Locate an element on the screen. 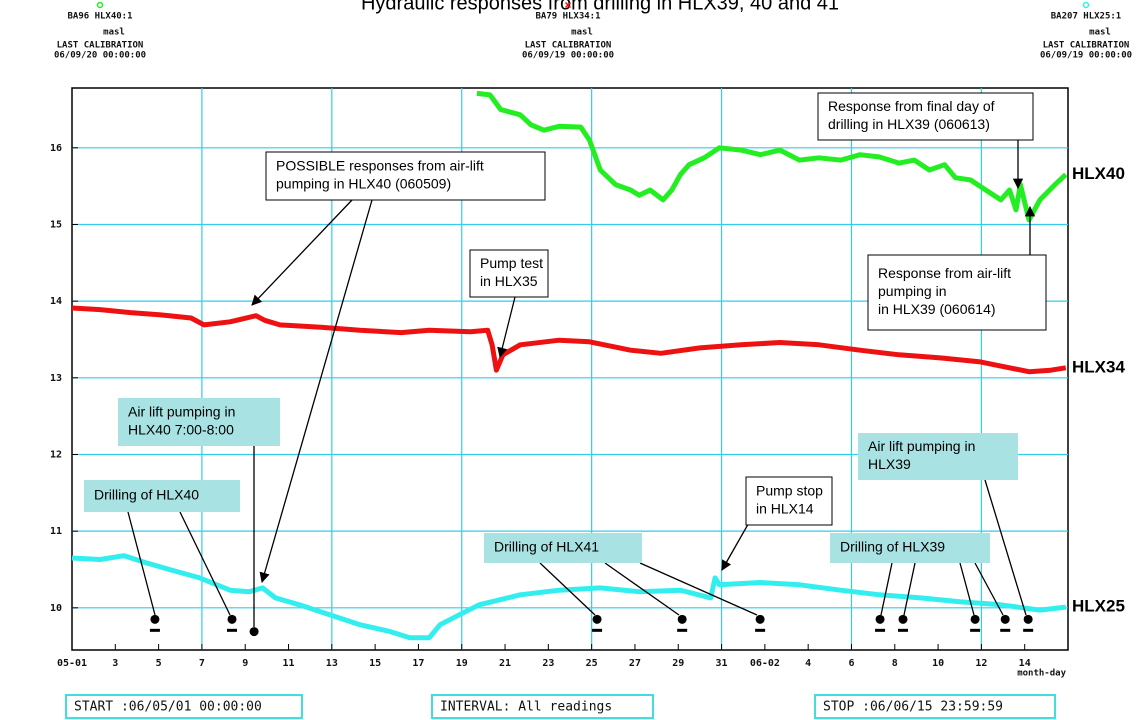 Image resolution: width=1144 pixels, height=720 pixels. x-tick-label: 12 is located at coordinates (981, 663).